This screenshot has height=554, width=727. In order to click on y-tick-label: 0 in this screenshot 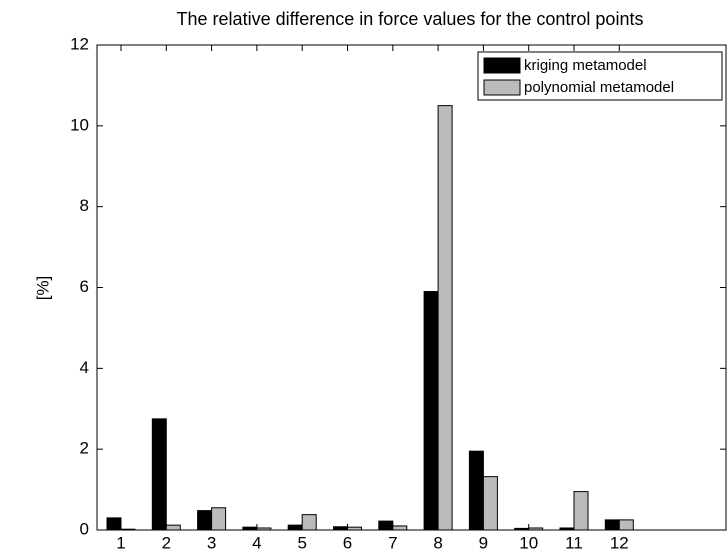, I will do `click(84, 528)`.